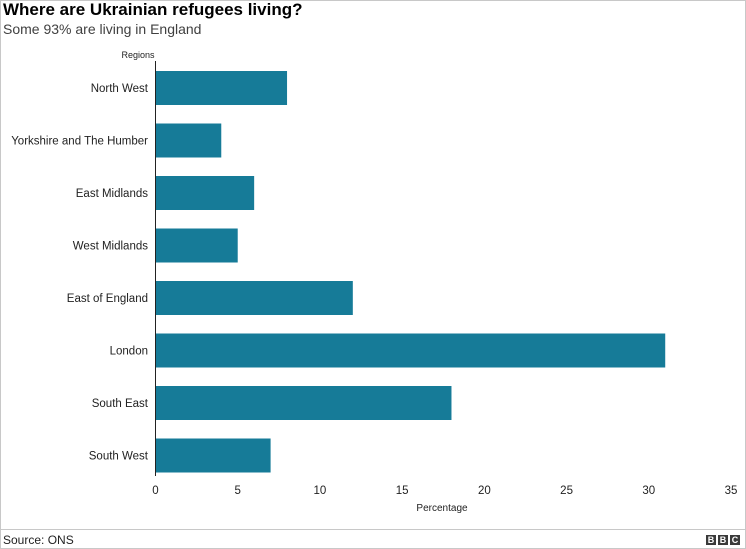  Describe the element at coordinates (442, 508) in the screenshot. I see `x-axis-label: Percentage` at that location.